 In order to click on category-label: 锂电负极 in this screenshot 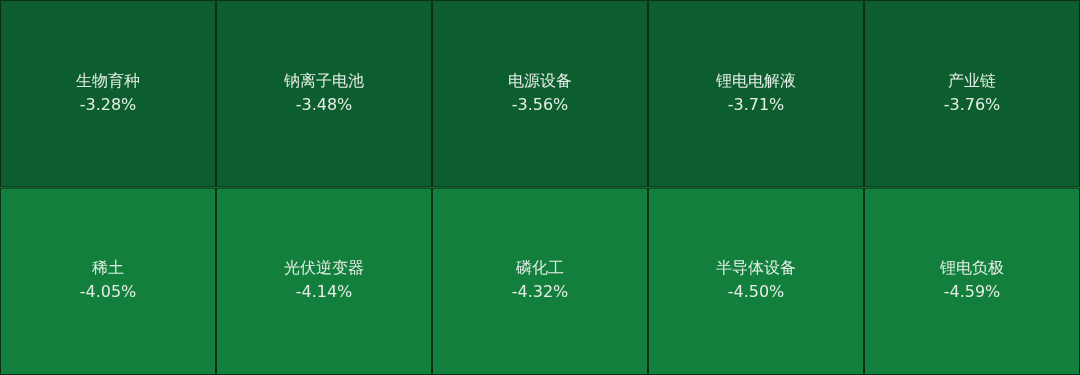, I will do `click(971, 268)`.